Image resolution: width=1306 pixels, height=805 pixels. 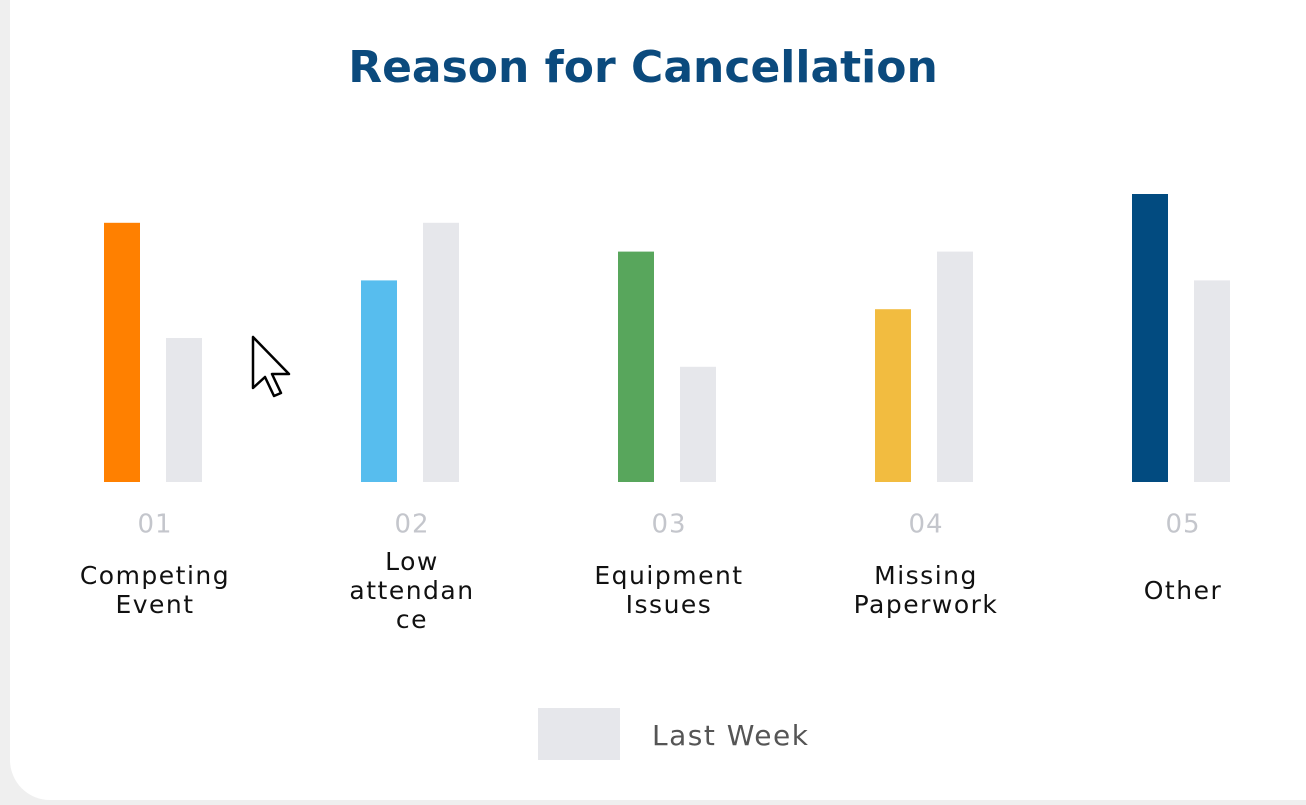 What do you see at coordinates (925, 525) in the screenshot?
I see `category-code: 04` at bounding box center [925, 525].